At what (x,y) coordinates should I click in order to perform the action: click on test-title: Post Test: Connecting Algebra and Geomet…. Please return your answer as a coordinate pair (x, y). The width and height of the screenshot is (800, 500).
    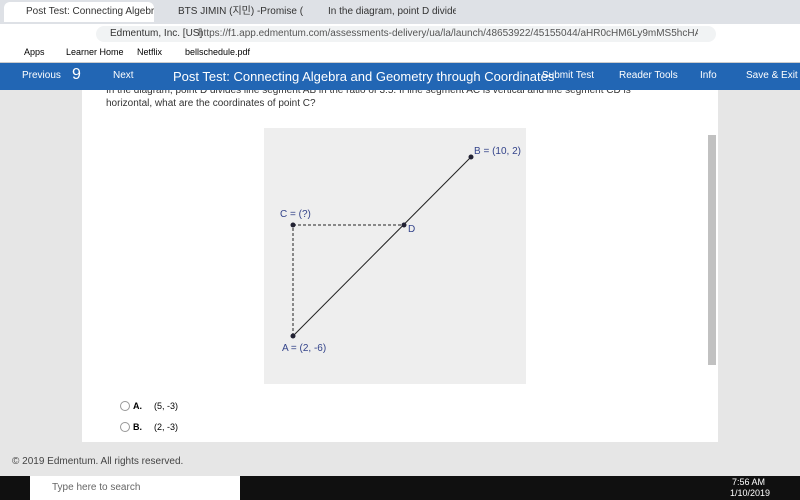
    Looking at the image, I should click on (364, 76).